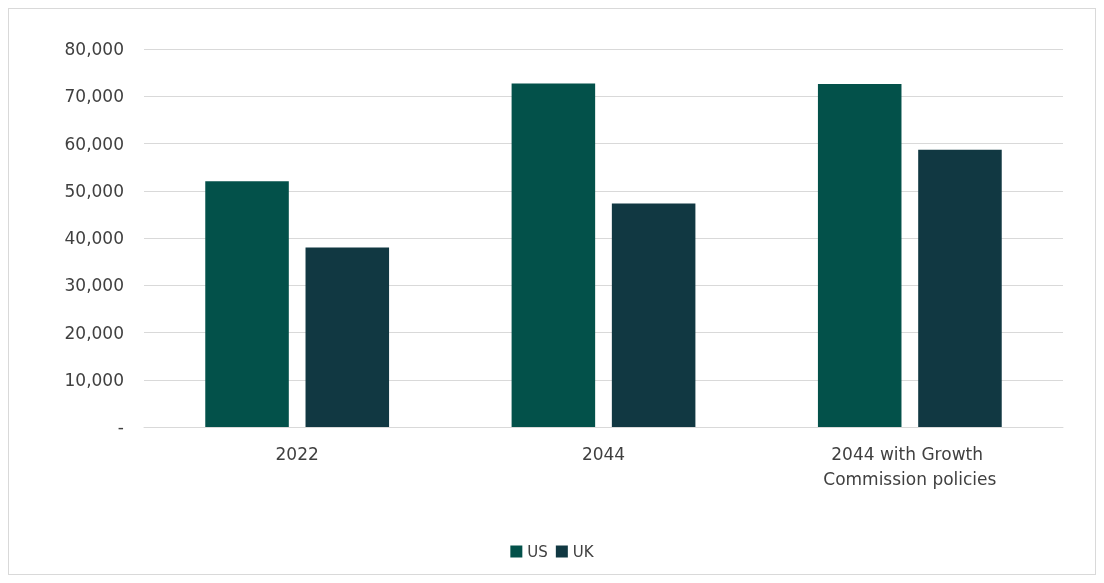  I want to click on legend-label: US, so click(537, 551).